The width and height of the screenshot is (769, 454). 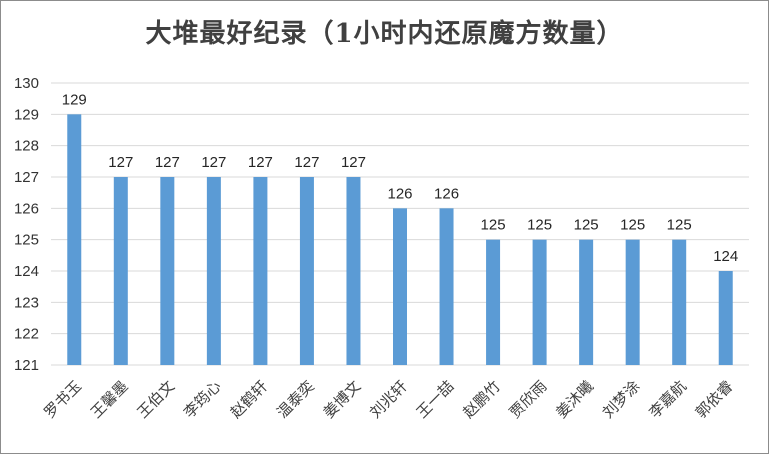 What do you see at coordinates (26, 114) in the screenshot?
I see `y-tick-label: 129` at bounding box center [26, 114].